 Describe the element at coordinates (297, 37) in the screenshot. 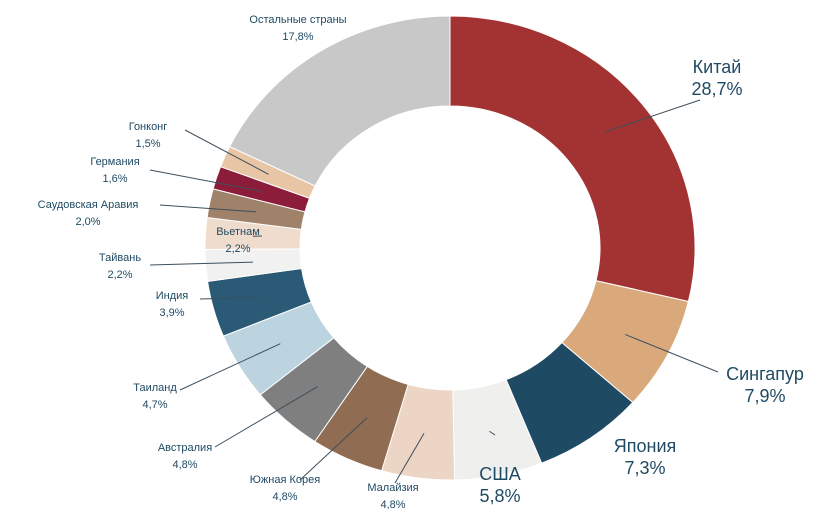

I see `slice-value: 17,8%` at that location.